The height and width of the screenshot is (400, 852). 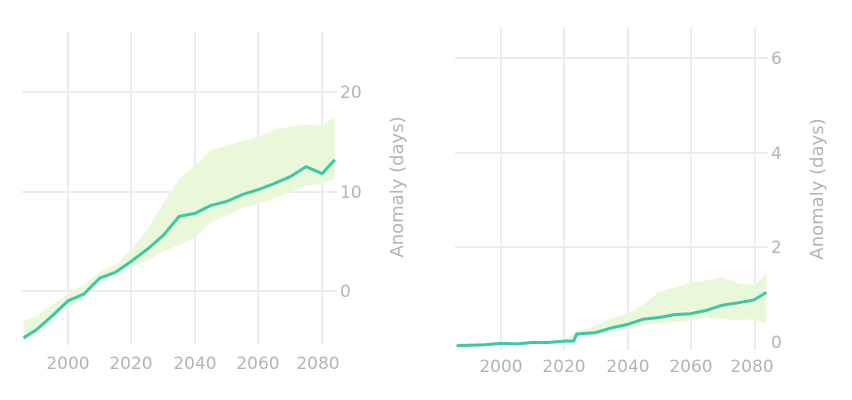 What do you see at coordinates (351, 193) in the screenshot?
I see `left-y-tick: 10` at bounding box center [351, 193].